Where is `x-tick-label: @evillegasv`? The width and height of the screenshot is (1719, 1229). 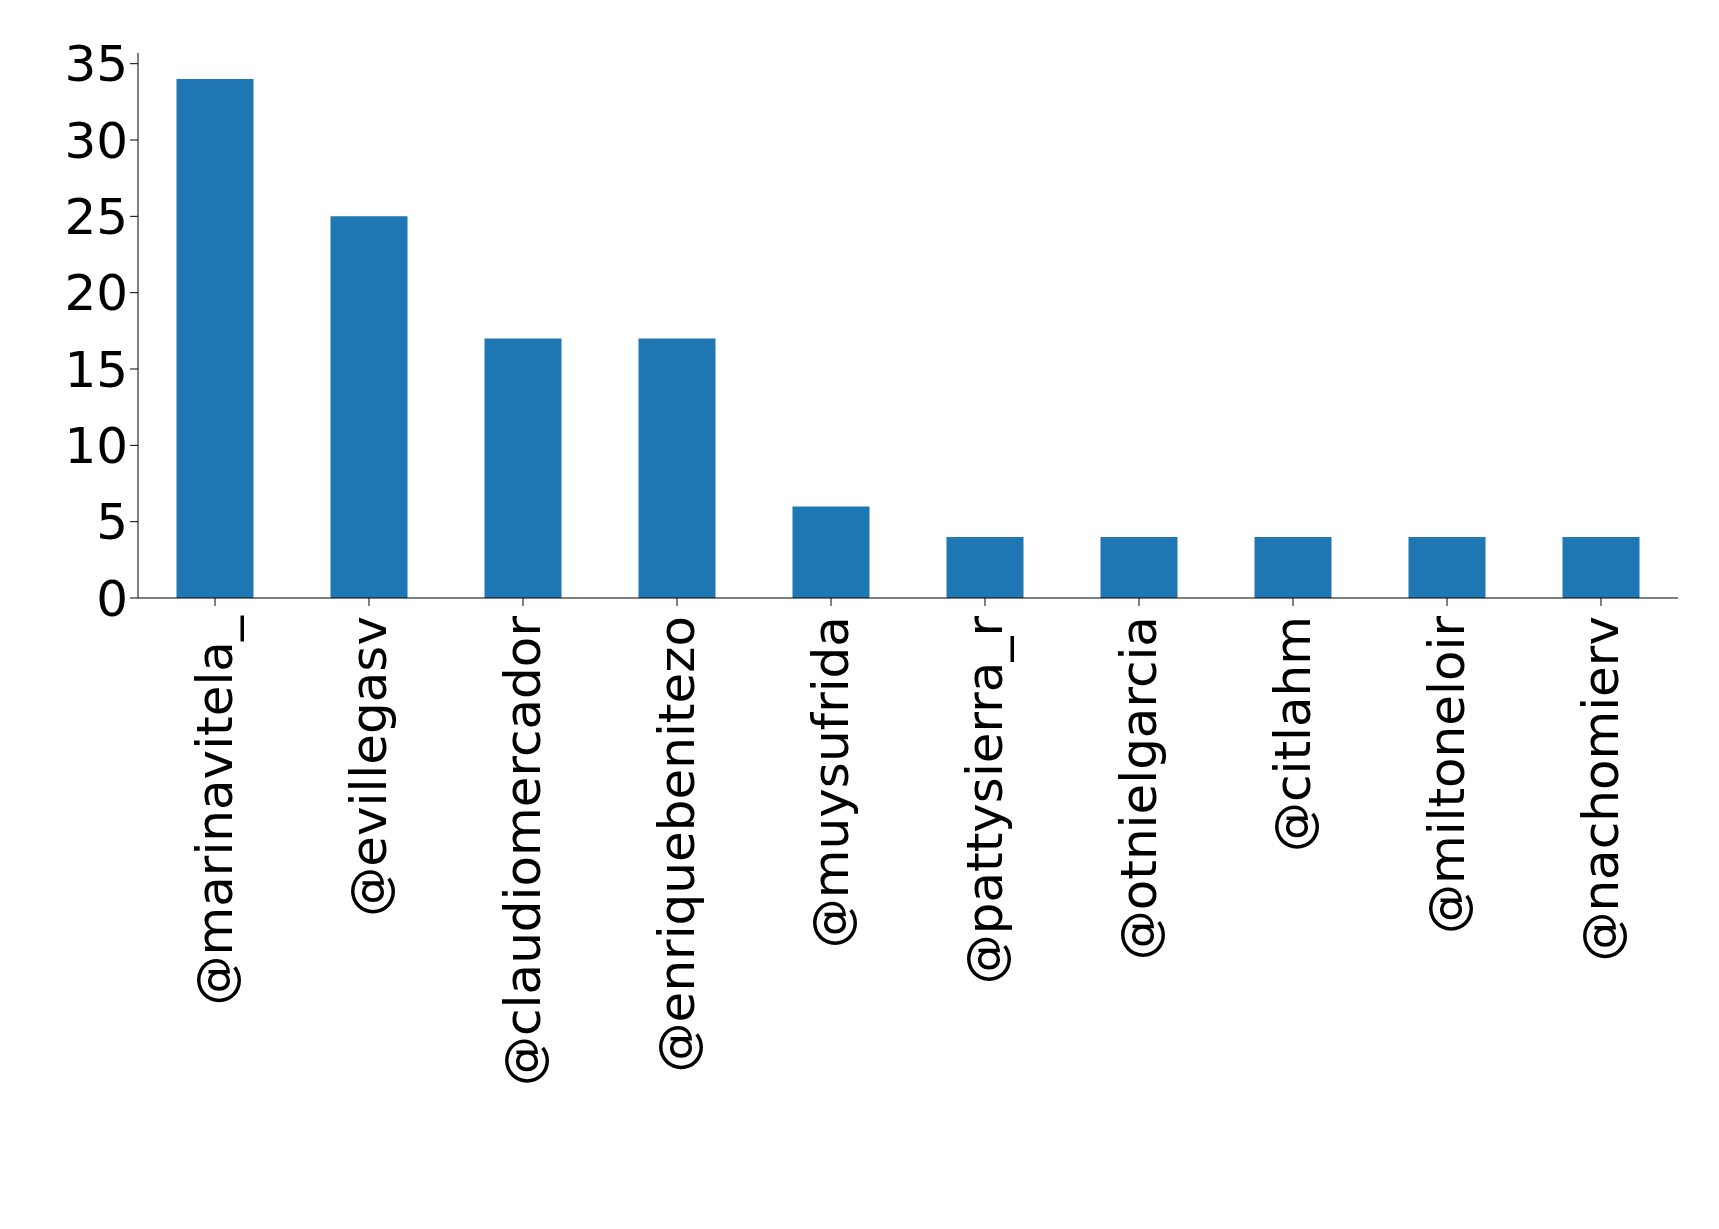
x-tick-label: @evillegasv is located at coordinates (369, 766).